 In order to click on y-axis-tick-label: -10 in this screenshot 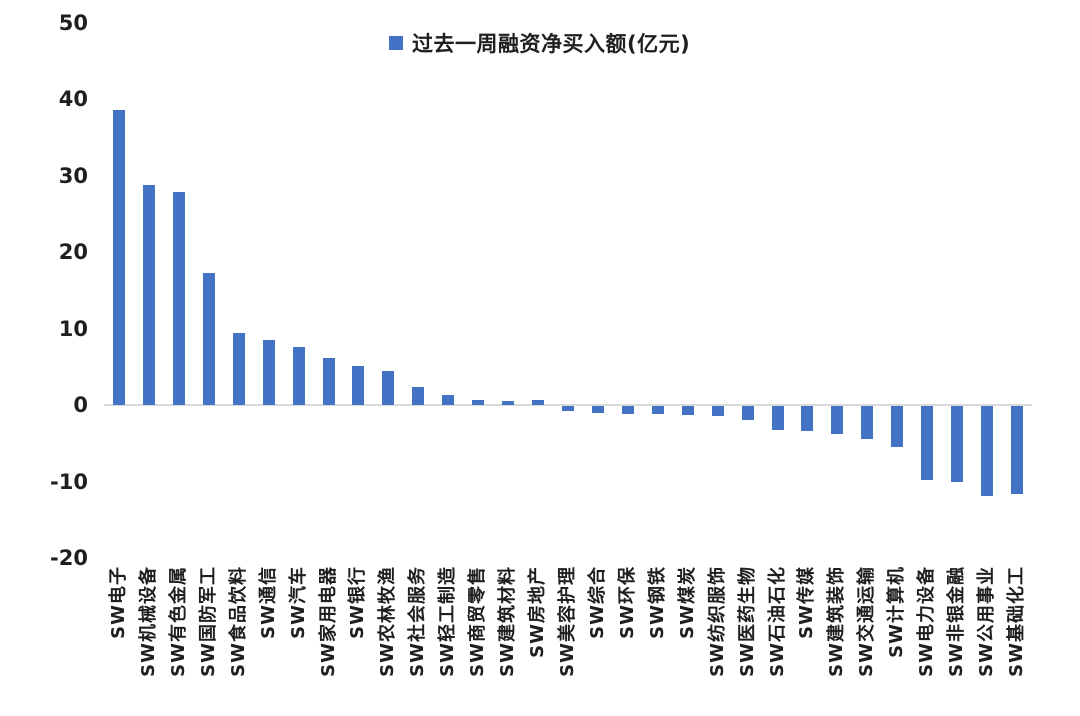, I will do `click(69, 481)`.